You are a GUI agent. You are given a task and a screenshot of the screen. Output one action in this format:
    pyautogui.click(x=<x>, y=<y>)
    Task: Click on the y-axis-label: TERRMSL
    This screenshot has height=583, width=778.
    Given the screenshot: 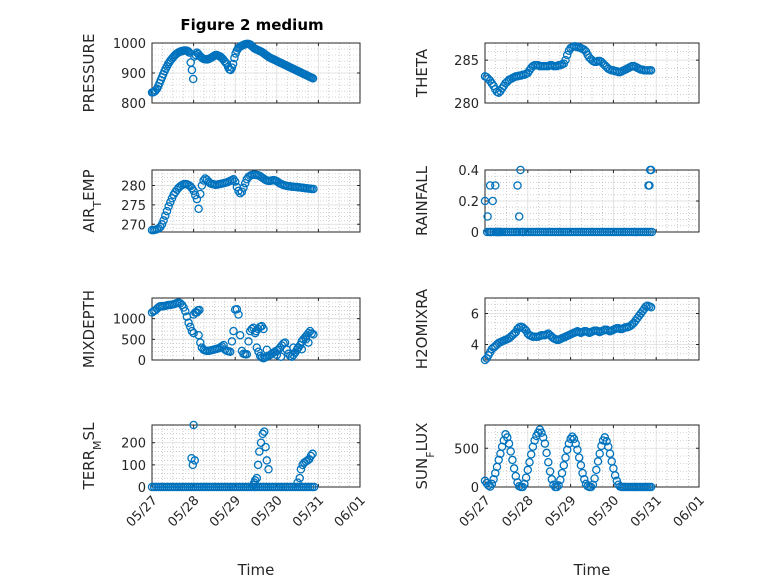 What is the action you would take?
    pyautogui.click(x=92, y=456)
    